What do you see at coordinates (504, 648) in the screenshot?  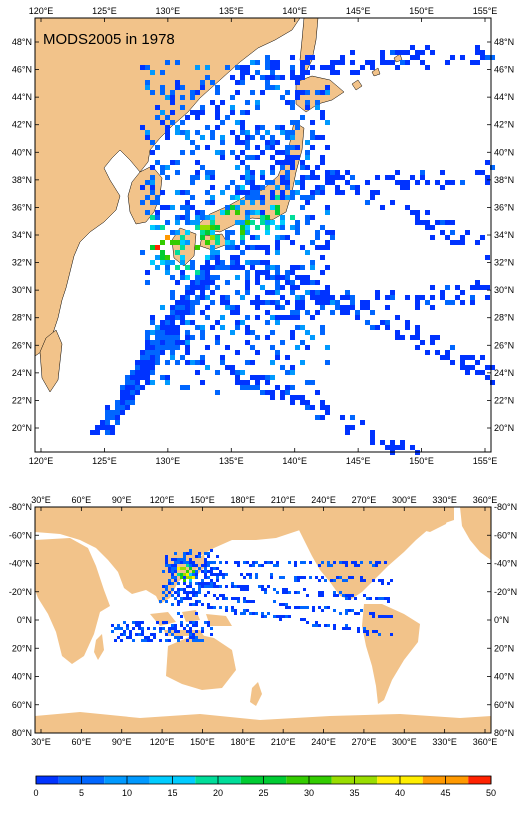 I see `y-tick-label-right: 20°N` at bounding box center [504, 648].